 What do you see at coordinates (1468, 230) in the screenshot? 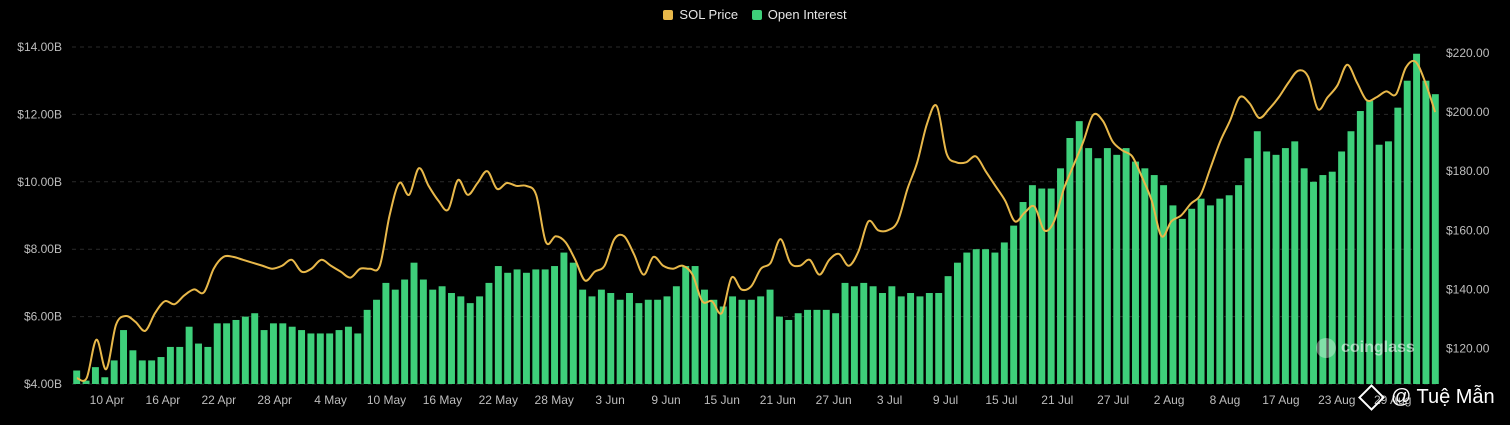
I see `right-axis-tick-label: $160.00` at bounding box center [1468, 230].